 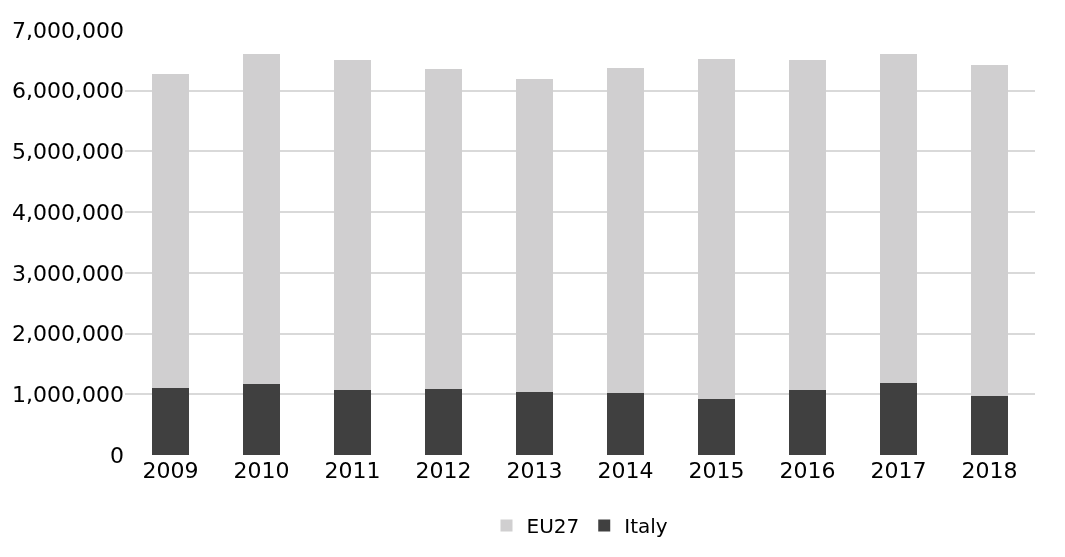 What do you see at coordinates (534, 470) in the screenshot?
I see `x-tick-label: 2013` at bounding box center [534, 470].